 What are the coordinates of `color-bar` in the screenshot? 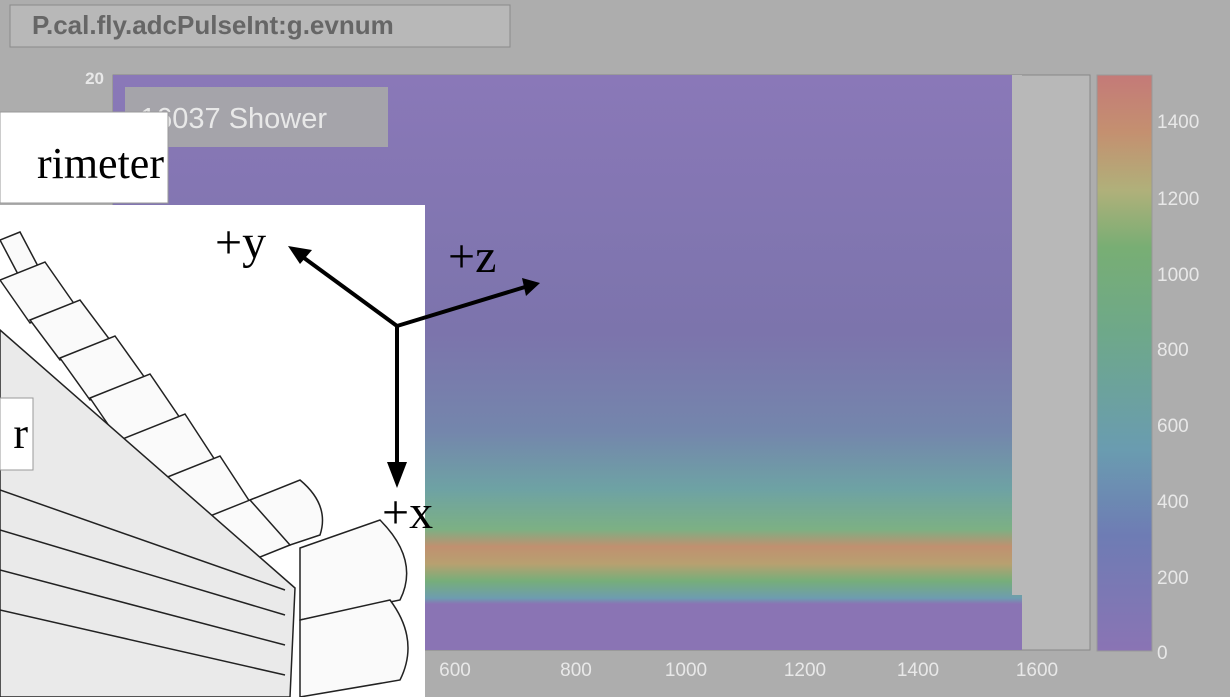 It's located at (1124, 363).